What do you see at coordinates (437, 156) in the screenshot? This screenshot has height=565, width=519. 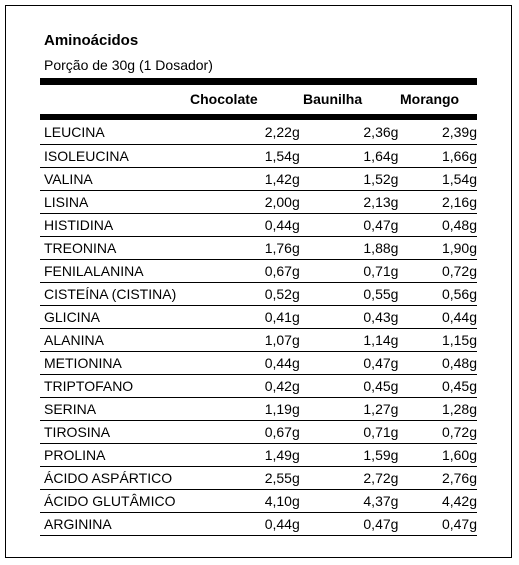 I see `value-morango: 1,66g` at bounding box center [437, 156].